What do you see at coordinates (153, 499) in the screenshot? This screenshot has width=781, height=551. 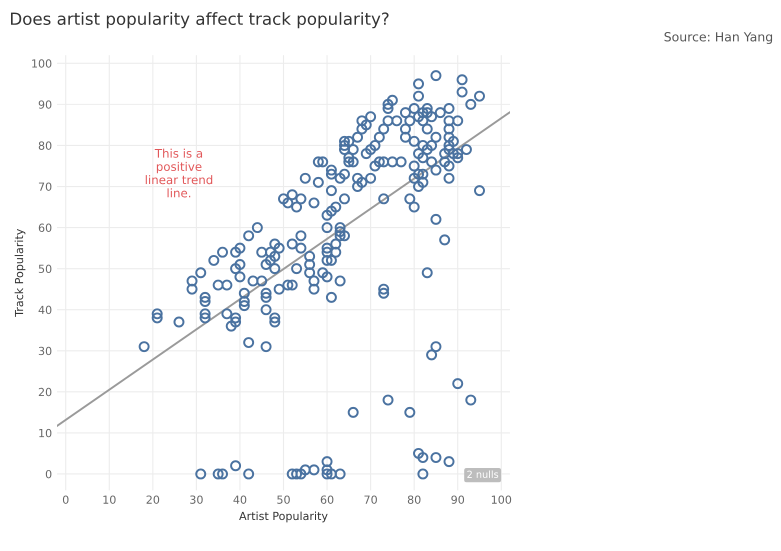 I see `x-tick-label: 20` at bounding box center [153, 499].